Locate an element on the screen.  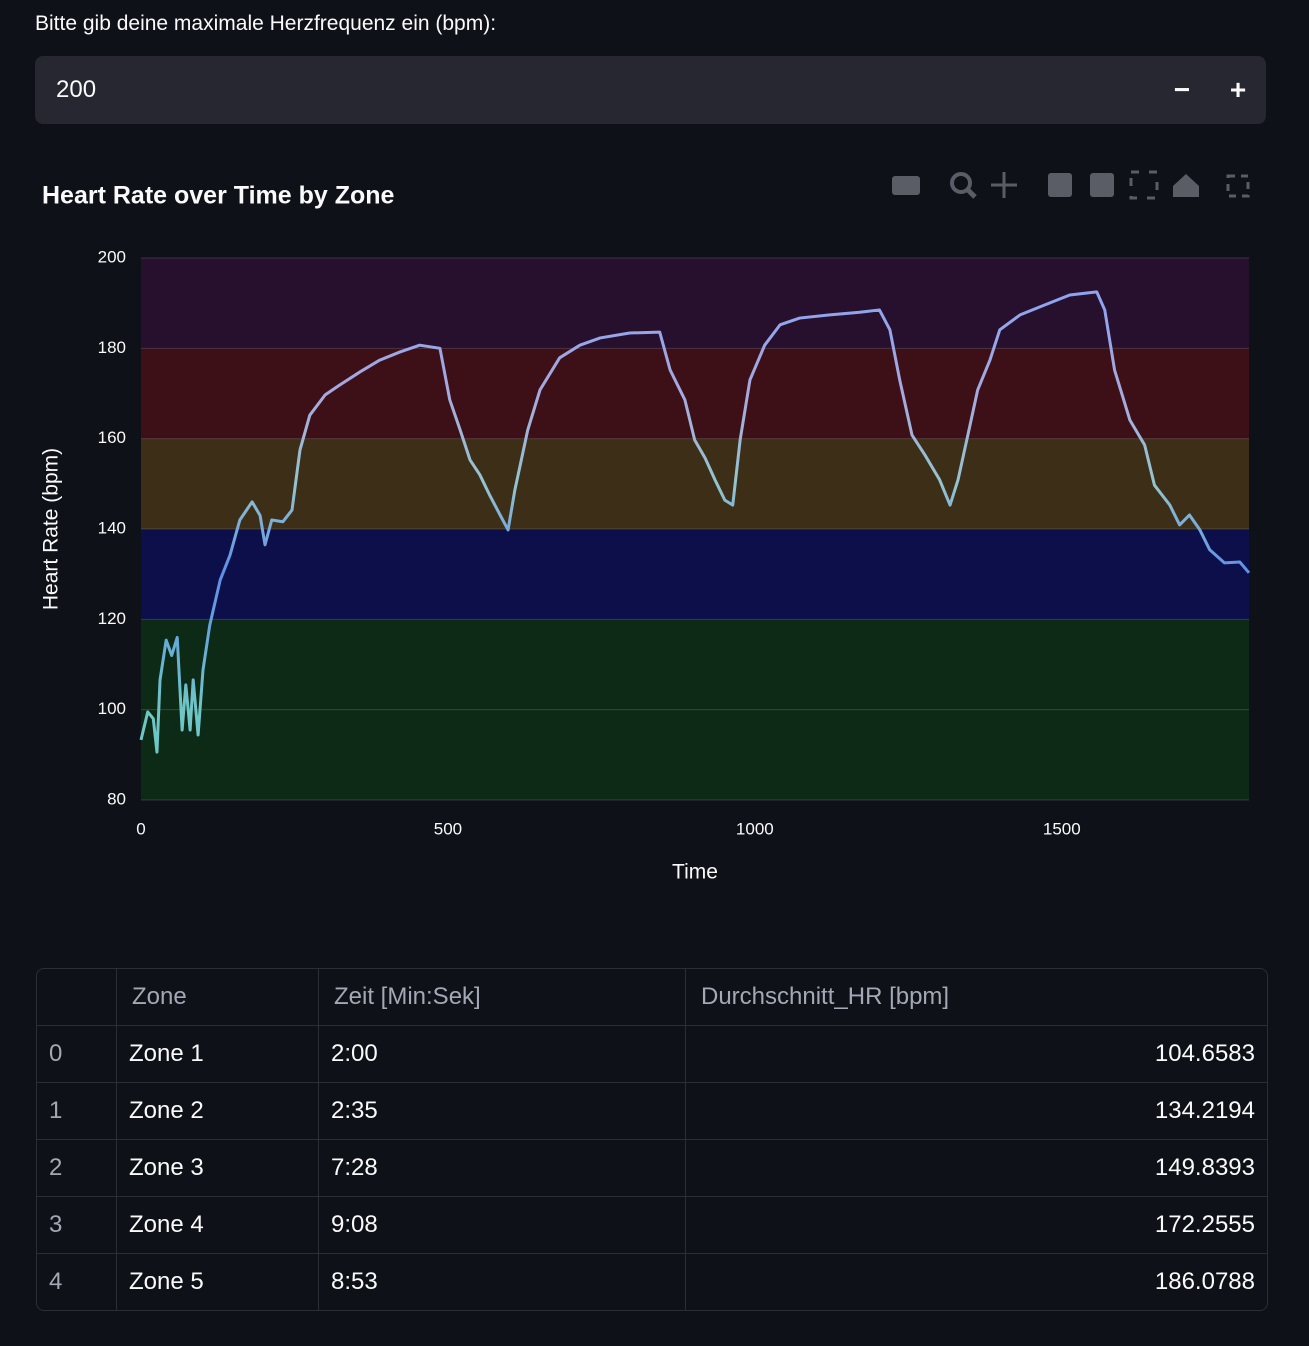
table-cell: Zone 5 is located at coordinates (217, 1281).